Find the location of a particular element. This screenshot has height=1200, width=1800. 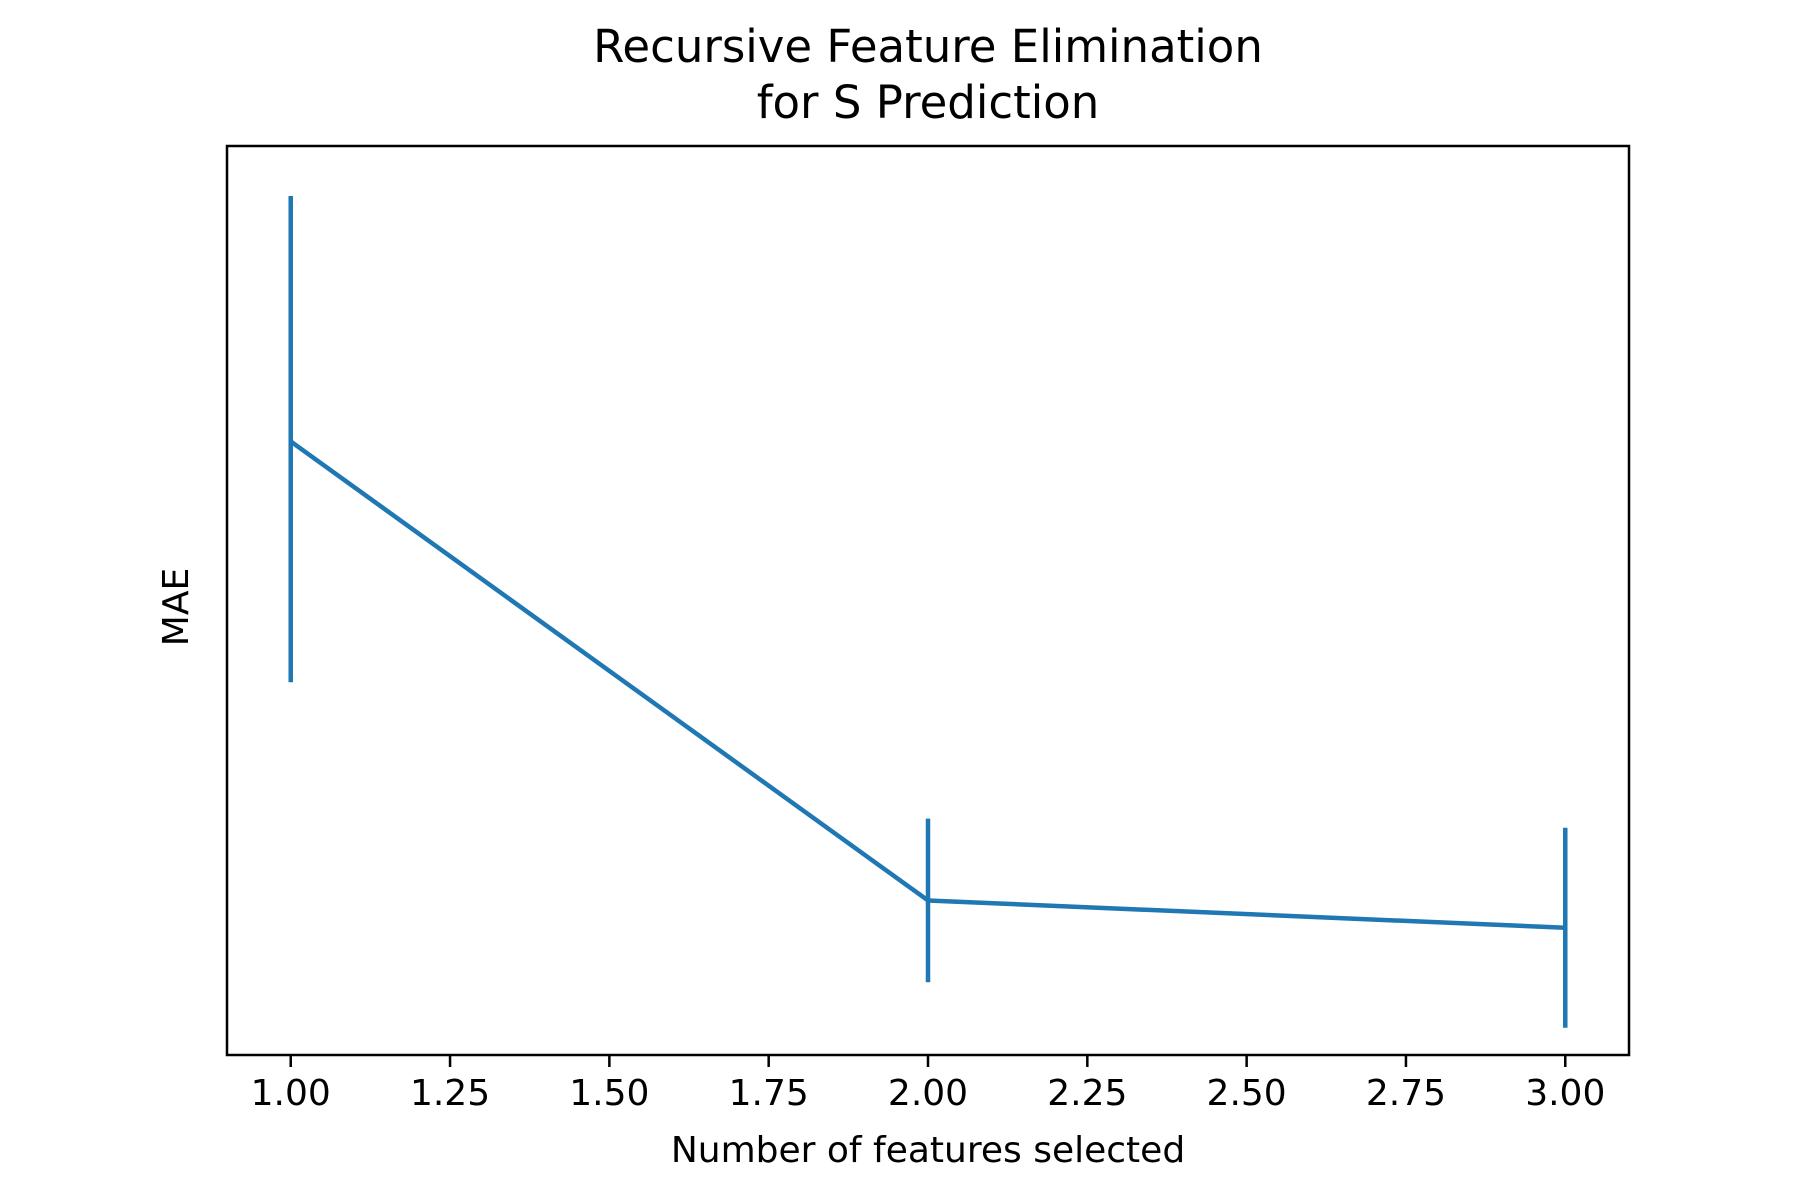

chart-title-line-2: for S Prediction is located at coordinates (928, 102).